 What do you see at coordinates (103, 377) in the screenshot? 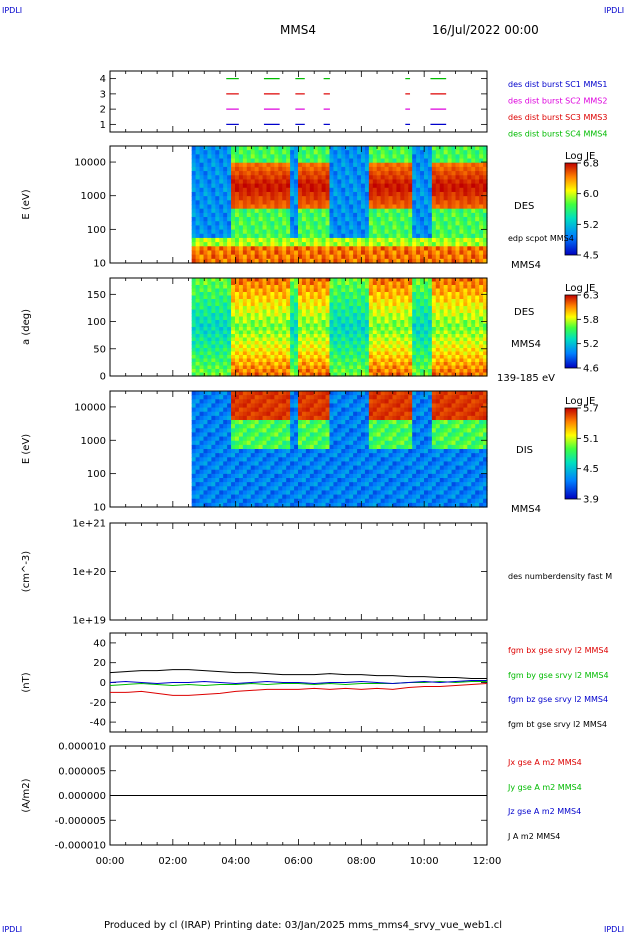
I see `y-tick-label: 0` at bounding box center [103, 377].